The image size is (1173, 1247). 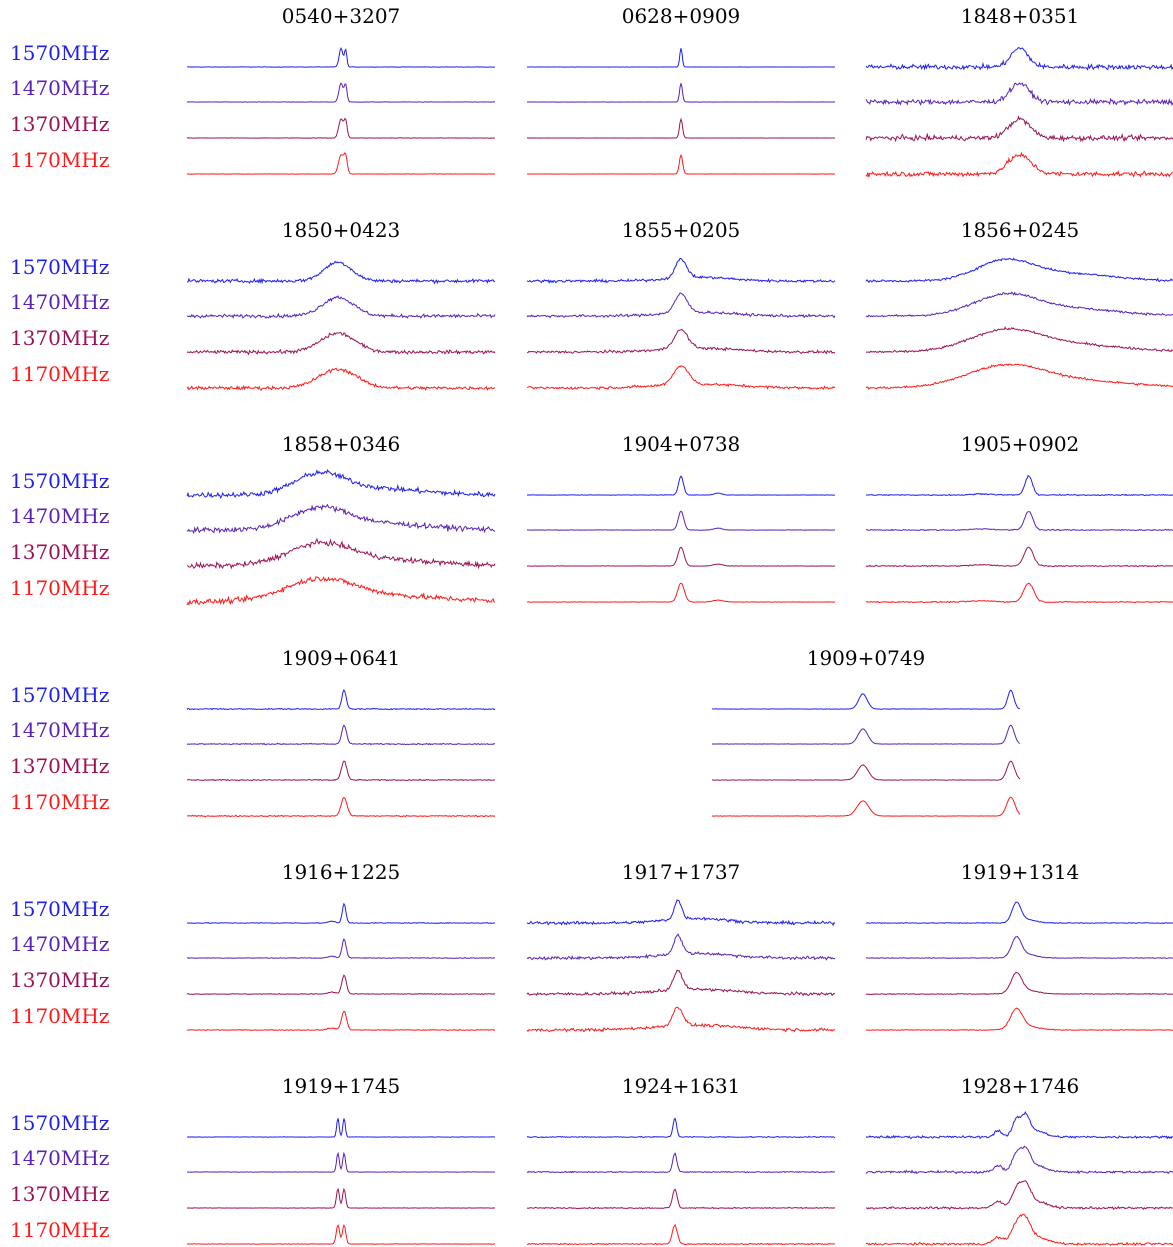 I want to click on panel-title: 1909+0641, so click(x=341, y=658).